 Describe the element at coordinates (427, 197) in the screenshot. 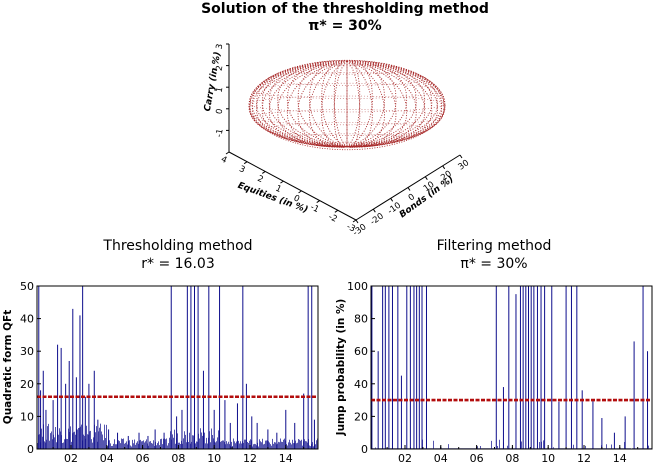

I see `yaxis-label: Bonds (in %)` at that location.